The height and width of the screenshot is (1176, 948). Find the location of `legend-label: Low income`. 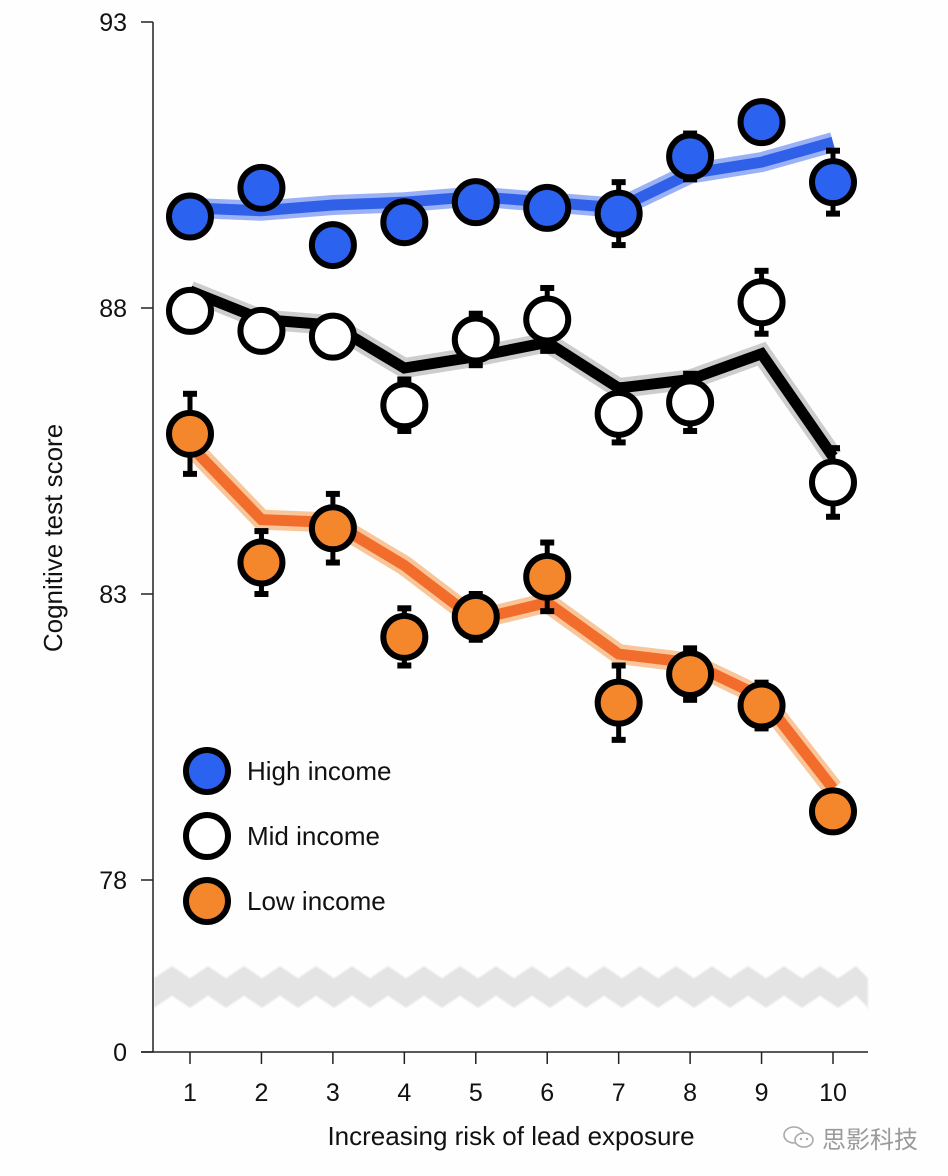

legend-label: Low income is located at coordinates (316, 901).